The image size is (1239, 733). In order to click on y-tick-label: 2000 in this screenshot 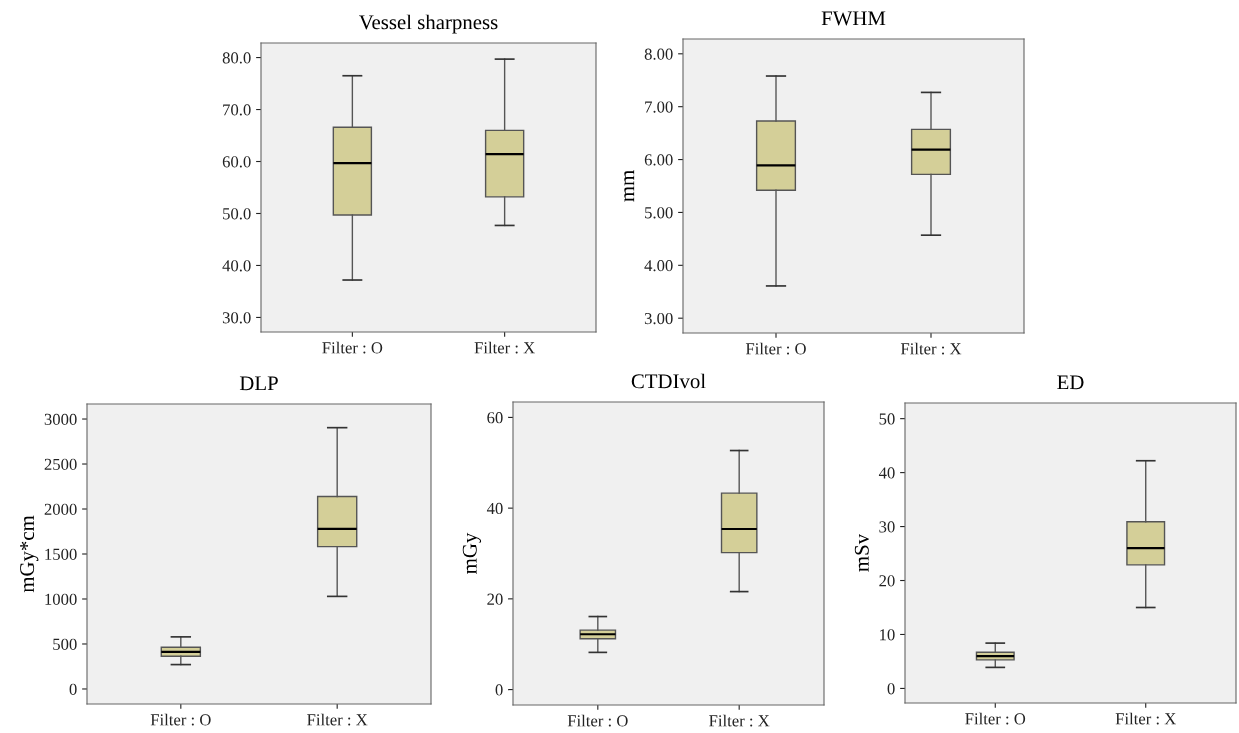, I will do `click(60, 509)`.